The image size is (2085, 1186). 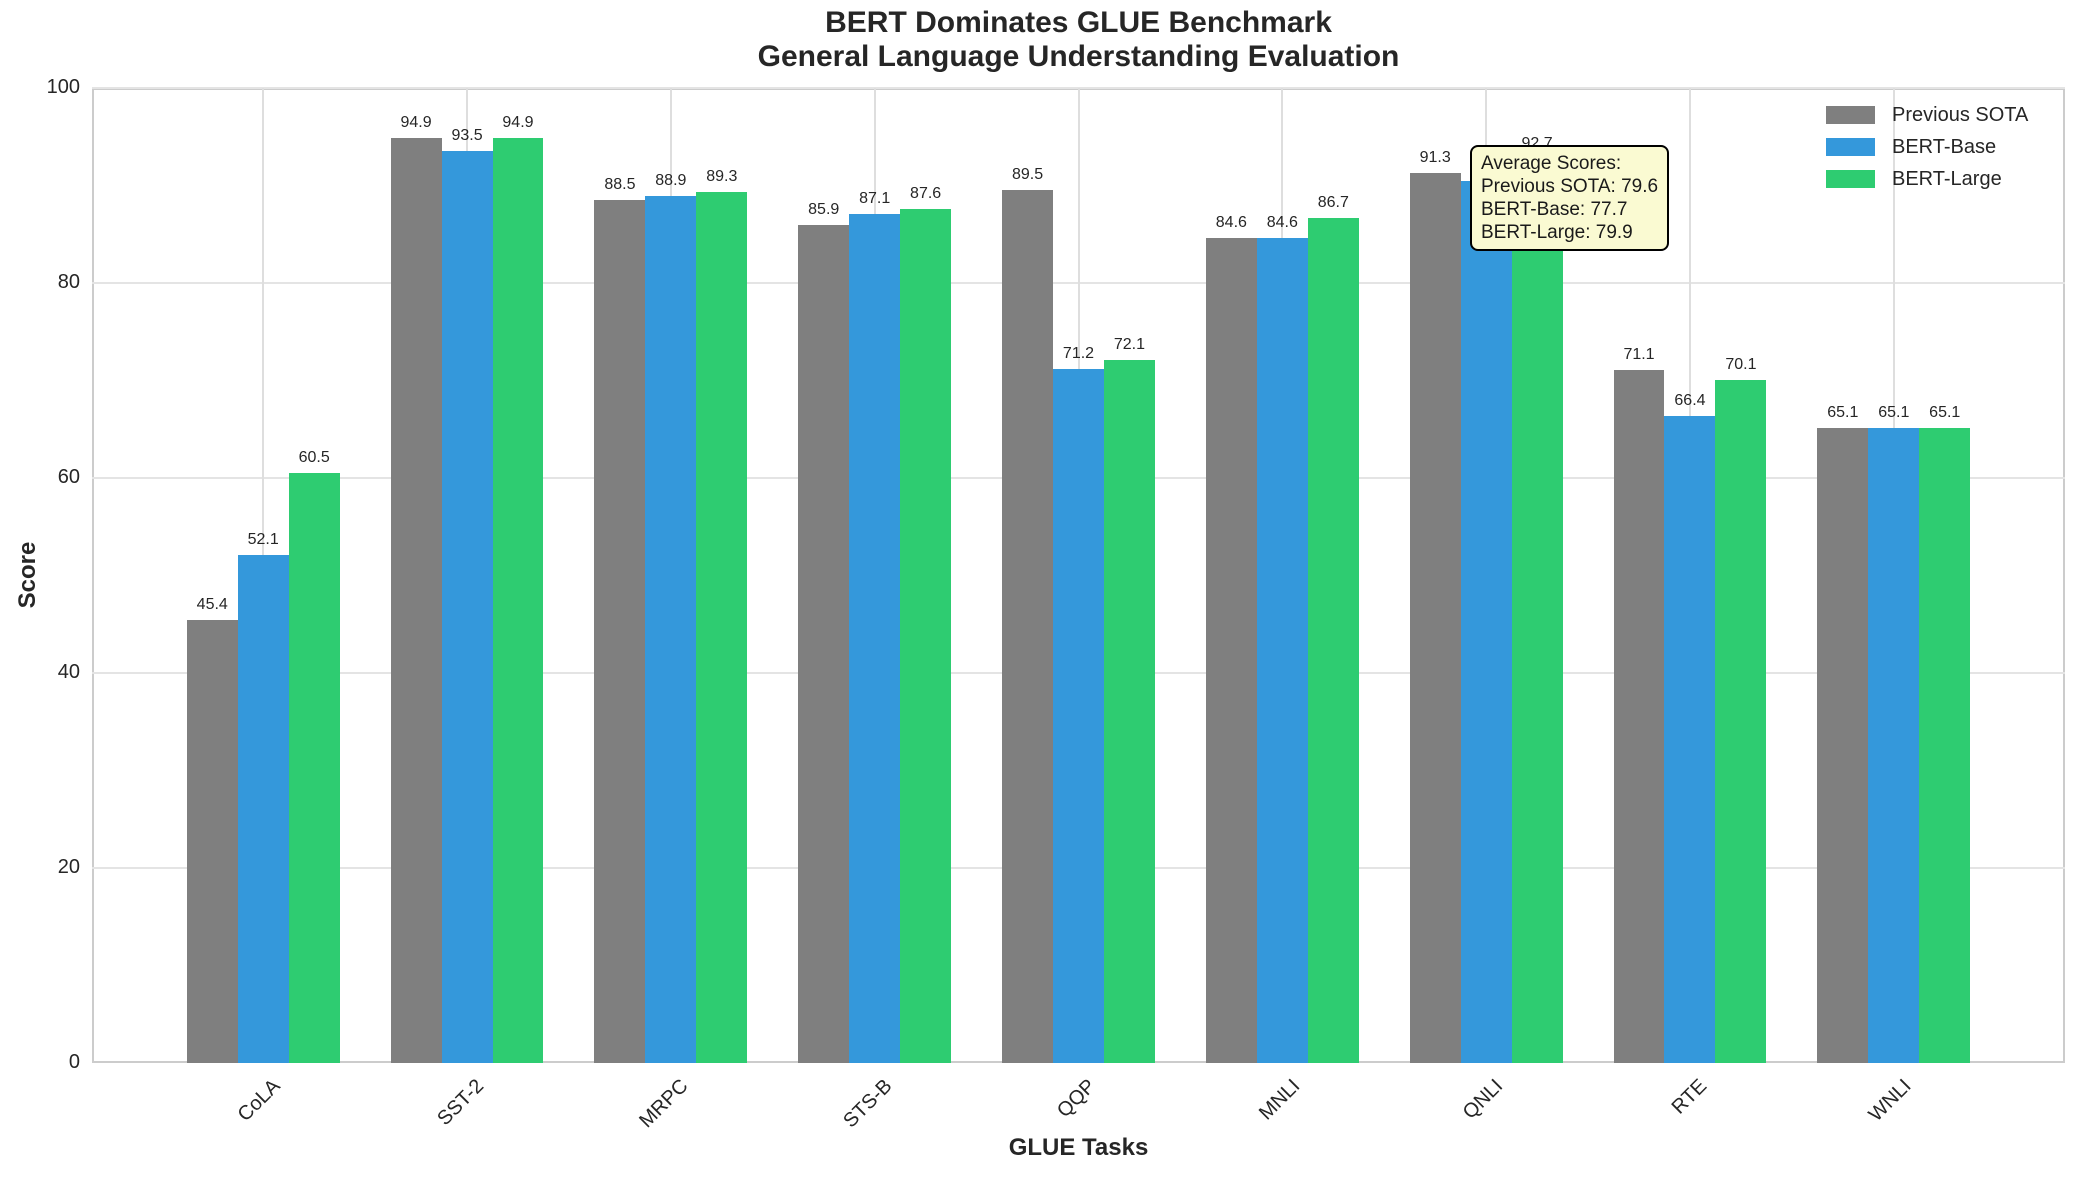 I want to click on x-tick-label: STS-B, so click(x=868, y=1104).